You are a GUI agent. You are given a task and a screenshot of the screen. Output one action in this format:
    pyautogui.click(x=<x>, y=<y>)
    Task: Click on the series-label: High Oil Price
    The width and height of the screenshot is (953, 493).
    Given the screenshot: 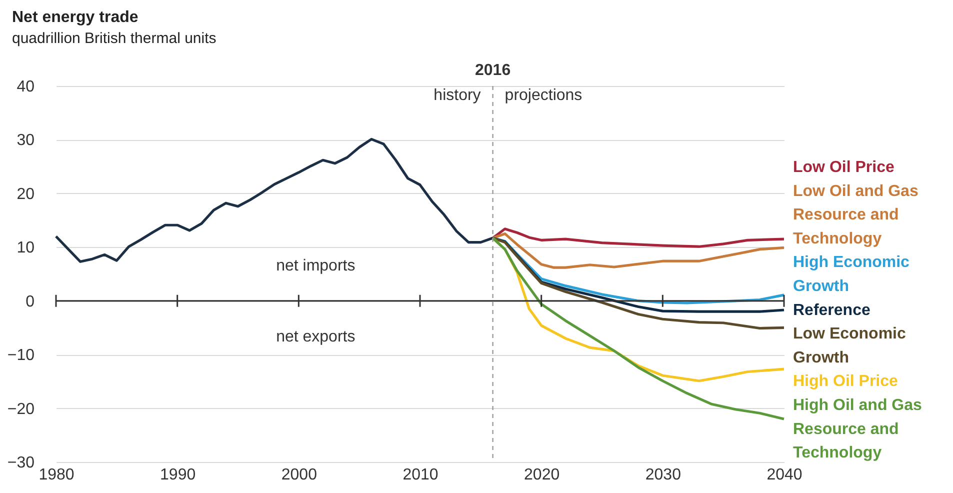 What is the action you would take?
    pyautogui.click(x=845, y=381)
    